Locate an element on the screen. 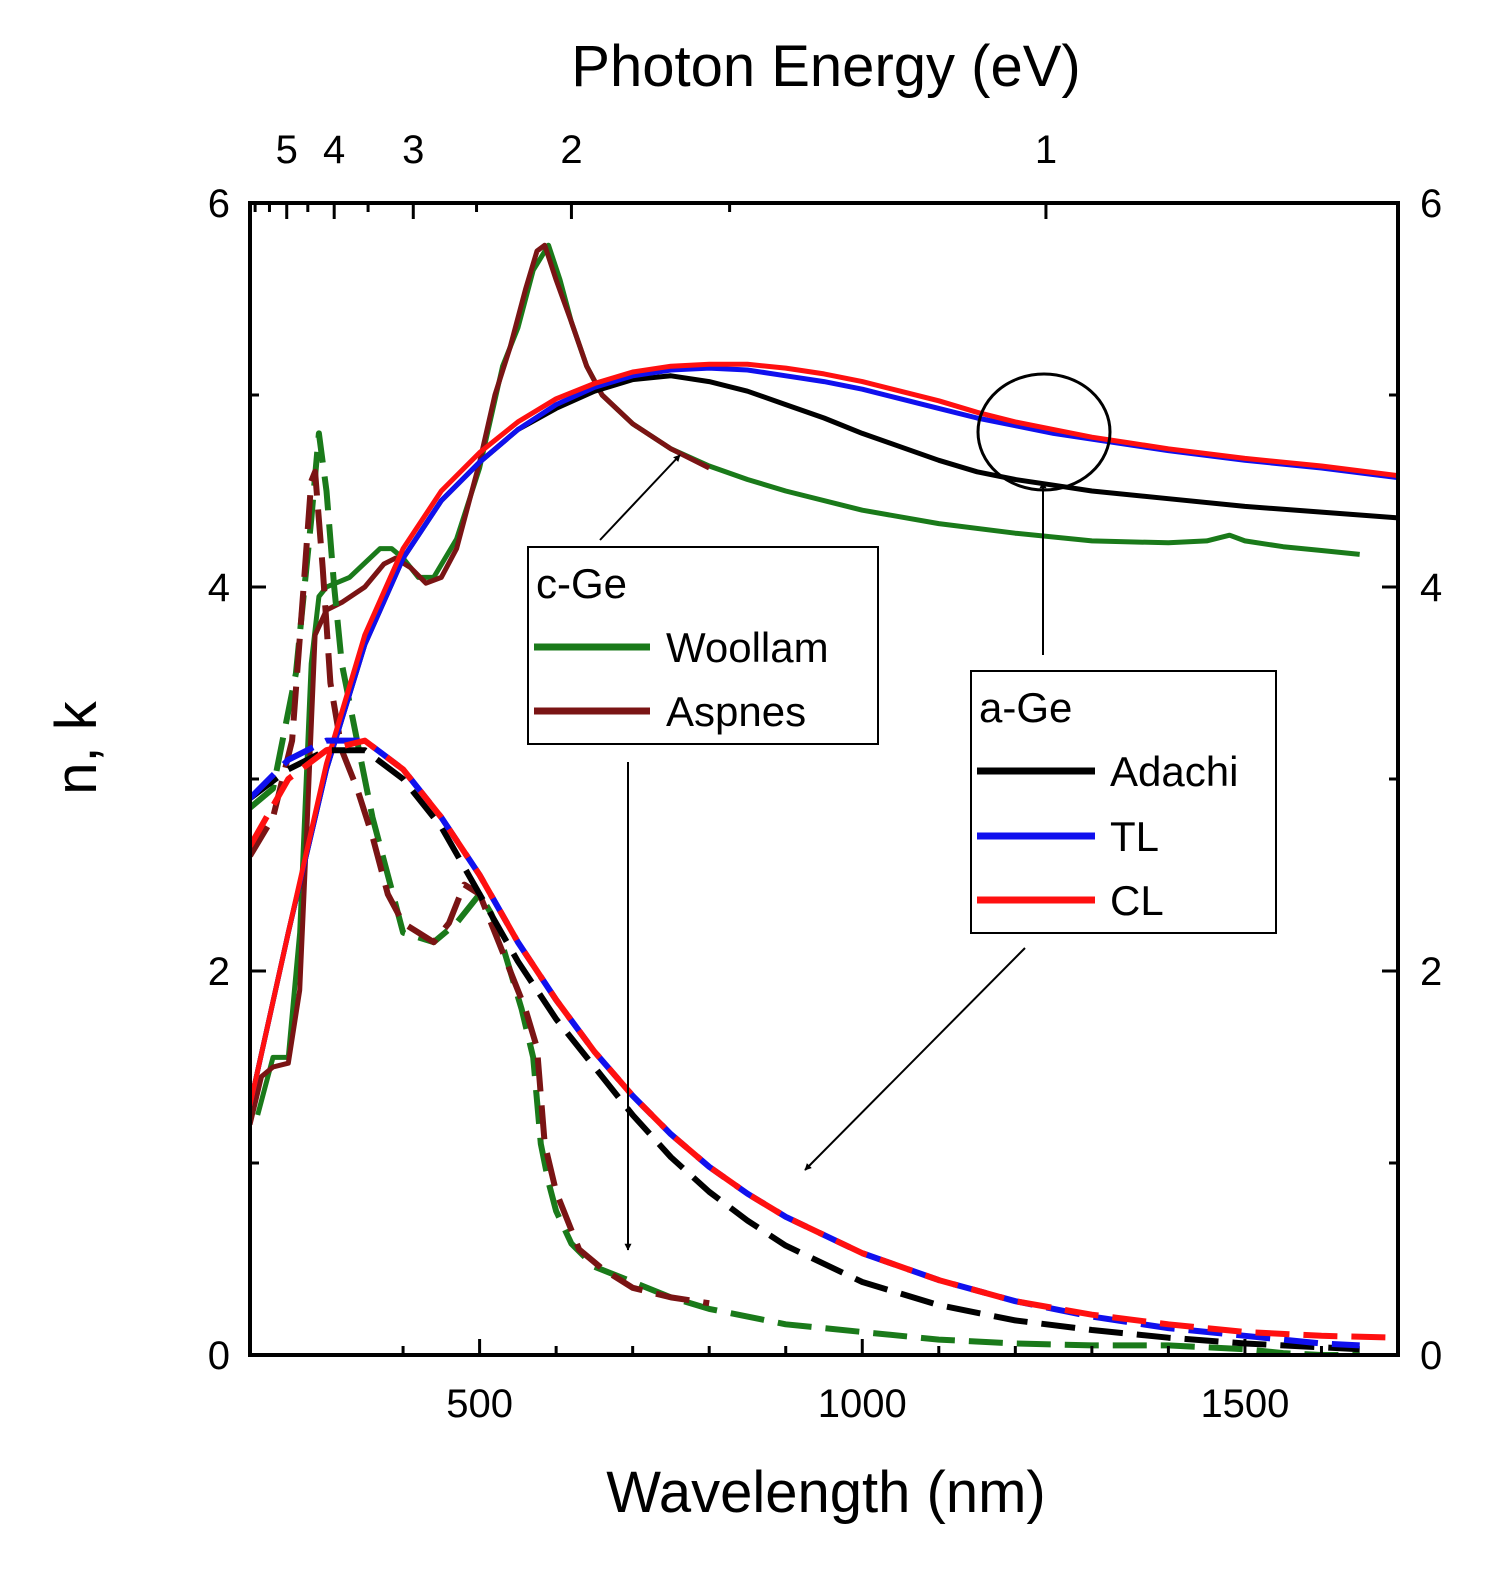  cge-n-arrow is located at coordinates (640, 497).